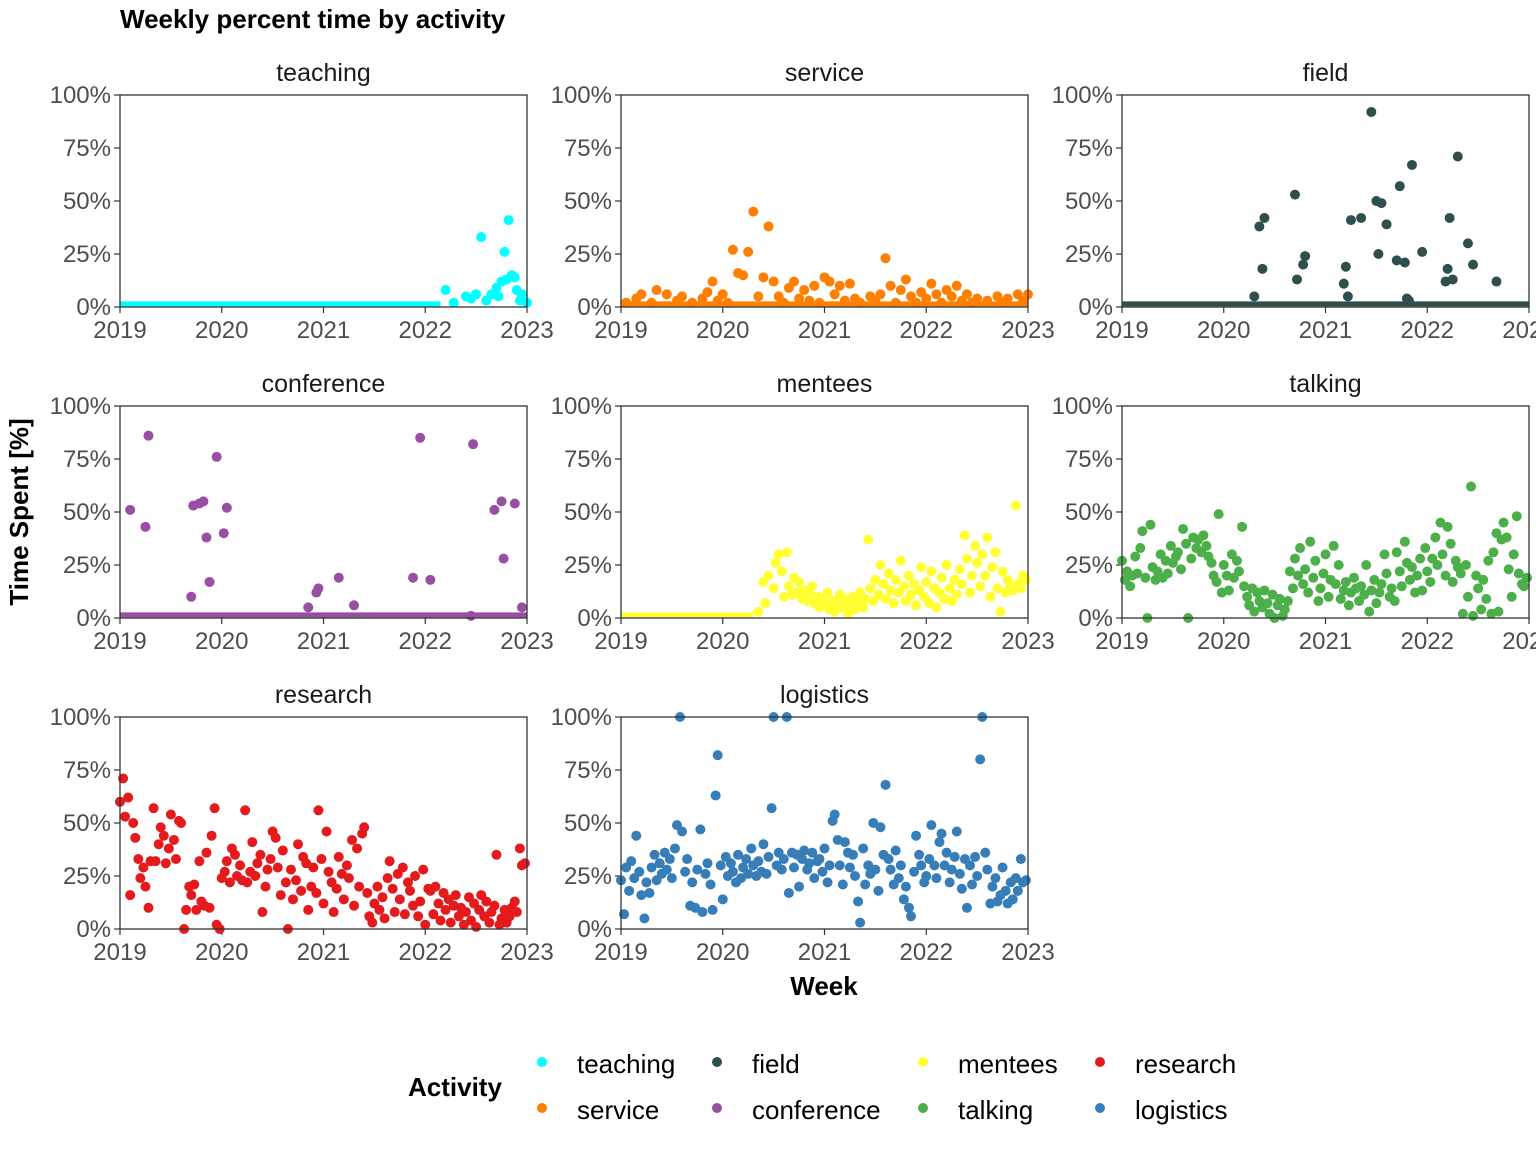 This screenshot has width=1536, height=1152. I want to click on facet-label-logistics: logistics, so click(824, 695).